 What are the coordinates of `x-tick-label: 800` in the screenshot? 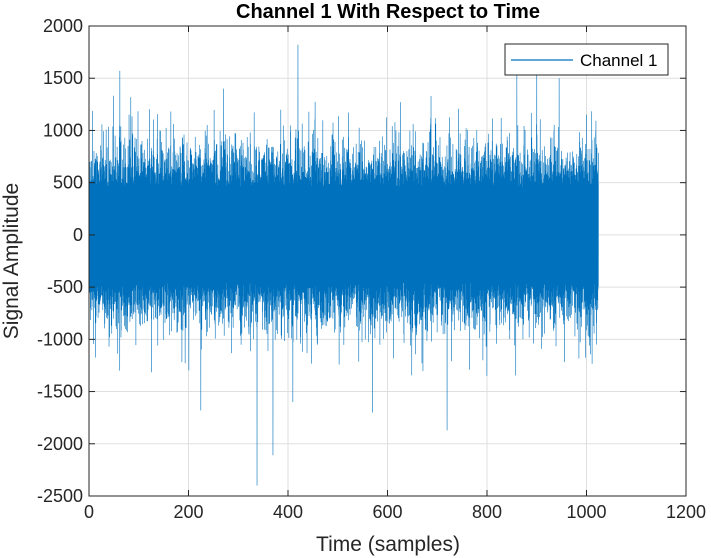 It's located at (487, 512).